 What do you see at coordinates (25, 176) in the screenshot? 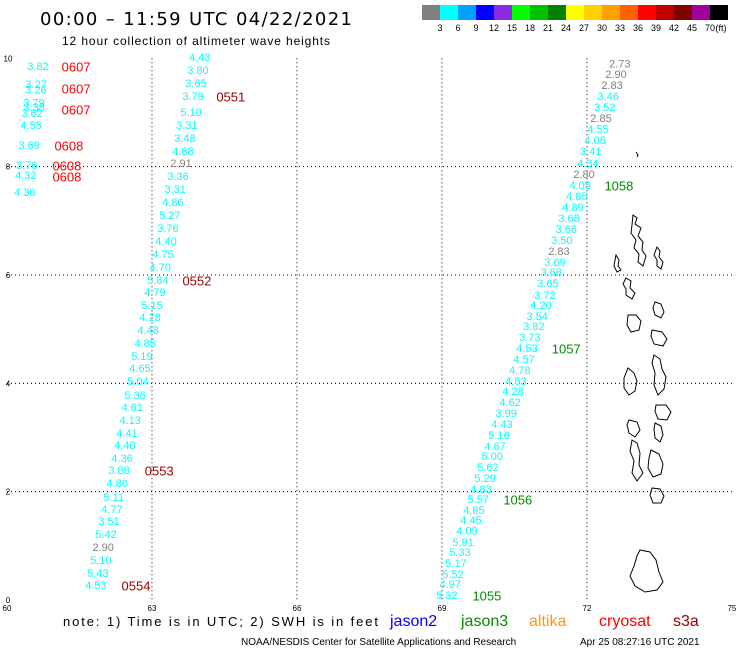
I see `swh-value: 4.32` at bounding box center [25, 176].